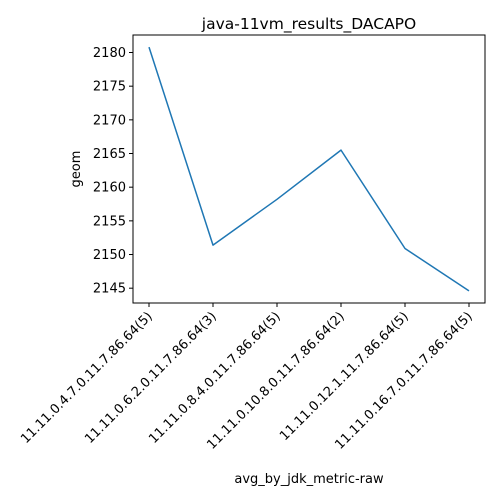  Describe the element at coordinates (76, 169) in the screenshot. I see `y-axis-label: geom` at that location.